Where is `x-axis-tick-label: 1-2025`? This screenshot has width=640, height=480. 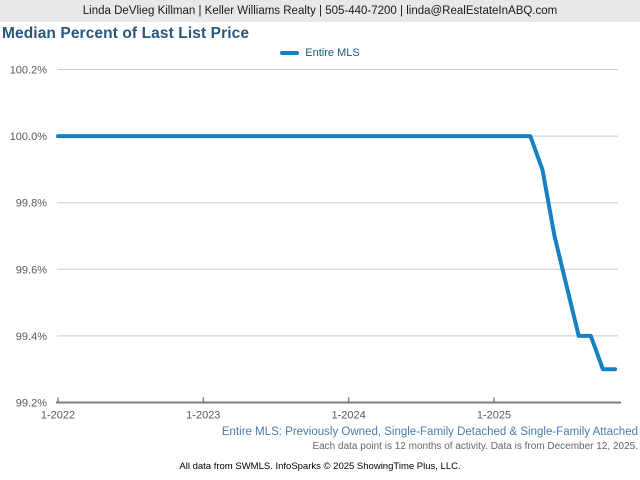
x-axis-tick-label: 1-2025 is located at coordinates (494, 416).